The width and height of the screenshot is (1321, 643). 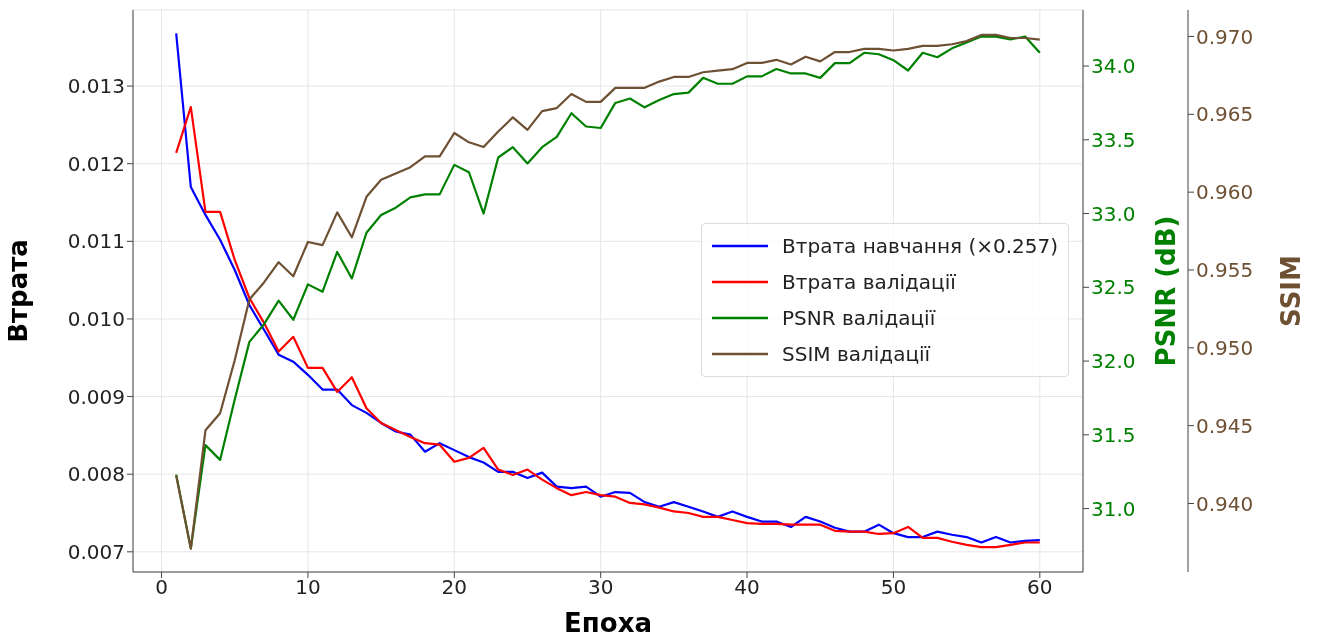 I want to click on y3-tick-label: 0.945, so click(x=1225, y=425).